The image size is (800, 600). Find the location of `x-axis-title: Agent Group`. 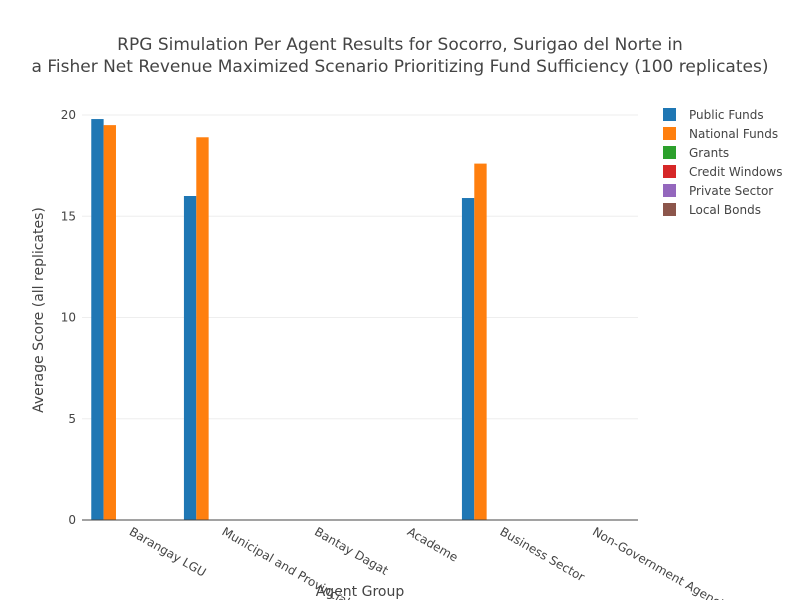

x-axis-title: Agent Group is located at coordinates (360, 592).